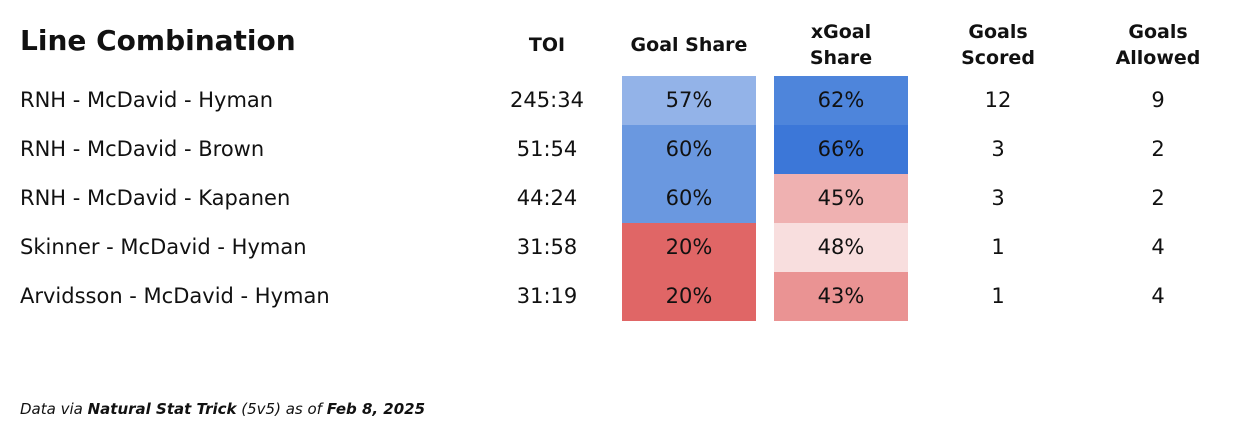 The height and width of the screenshot is (441, 1246). I want to click on column-header: xGoal Share, so click(841, 45).